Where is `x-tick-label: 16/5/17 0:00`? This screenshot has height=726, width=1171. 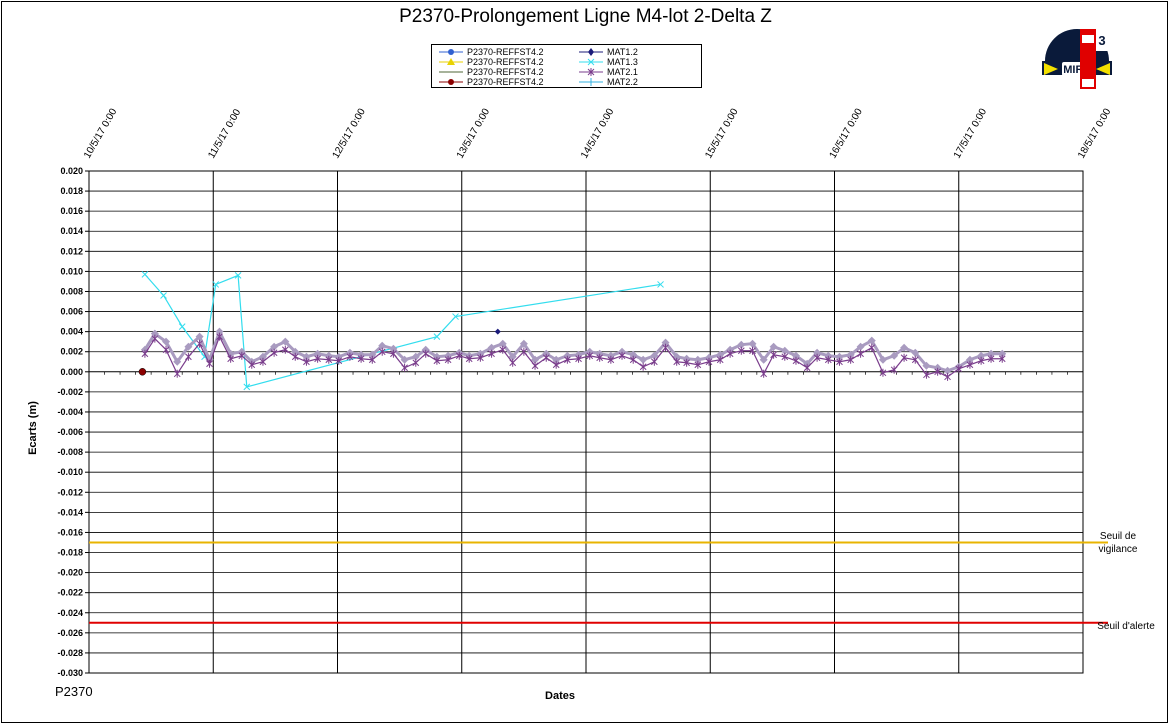 x-tick-label: 16/5/17 0:00 is located at coordinates (847, 133).